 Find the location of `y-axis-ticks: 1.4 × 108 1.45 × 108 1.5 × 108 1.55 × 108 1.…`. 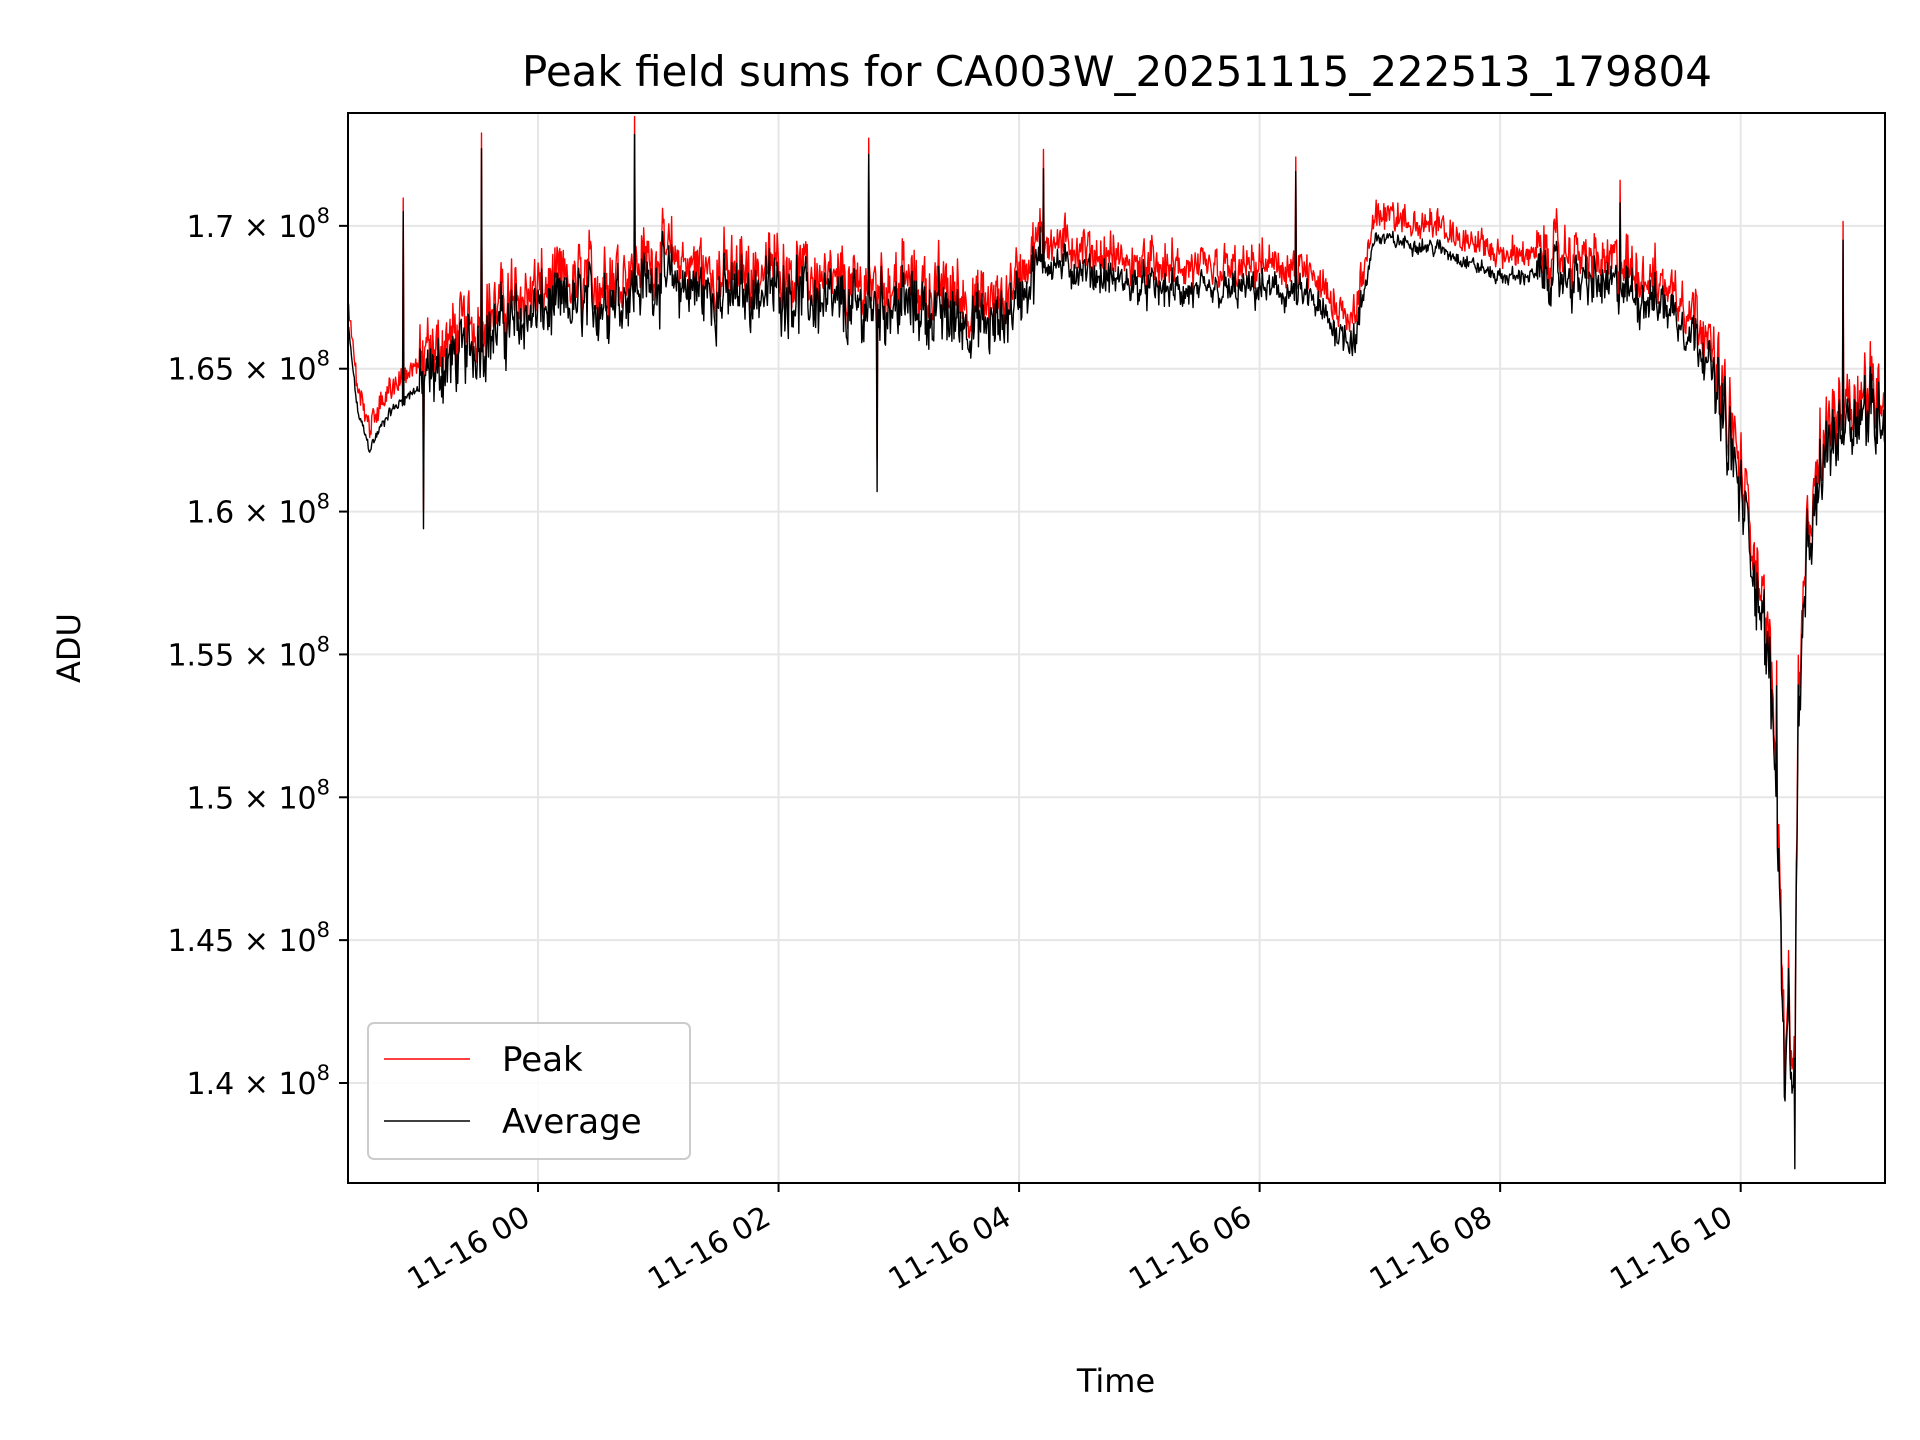

y-axis-ticks: 1.4 × 108 1.45 × 108 1.5 × 108 1.55 × 108 1.… is located at coordinates (257, 653).